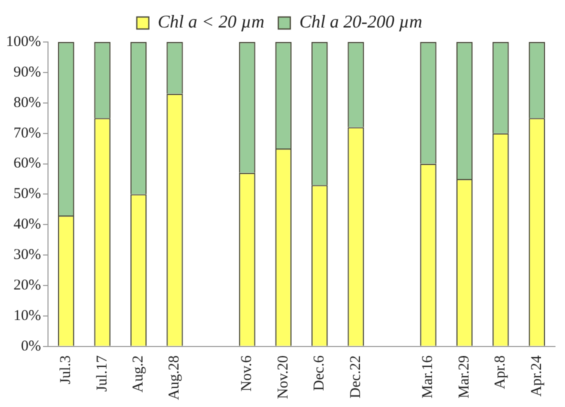 The height and width of the screenshot is (407, 565). I want to click on y-tick-label: 30%, so click(27, 255).